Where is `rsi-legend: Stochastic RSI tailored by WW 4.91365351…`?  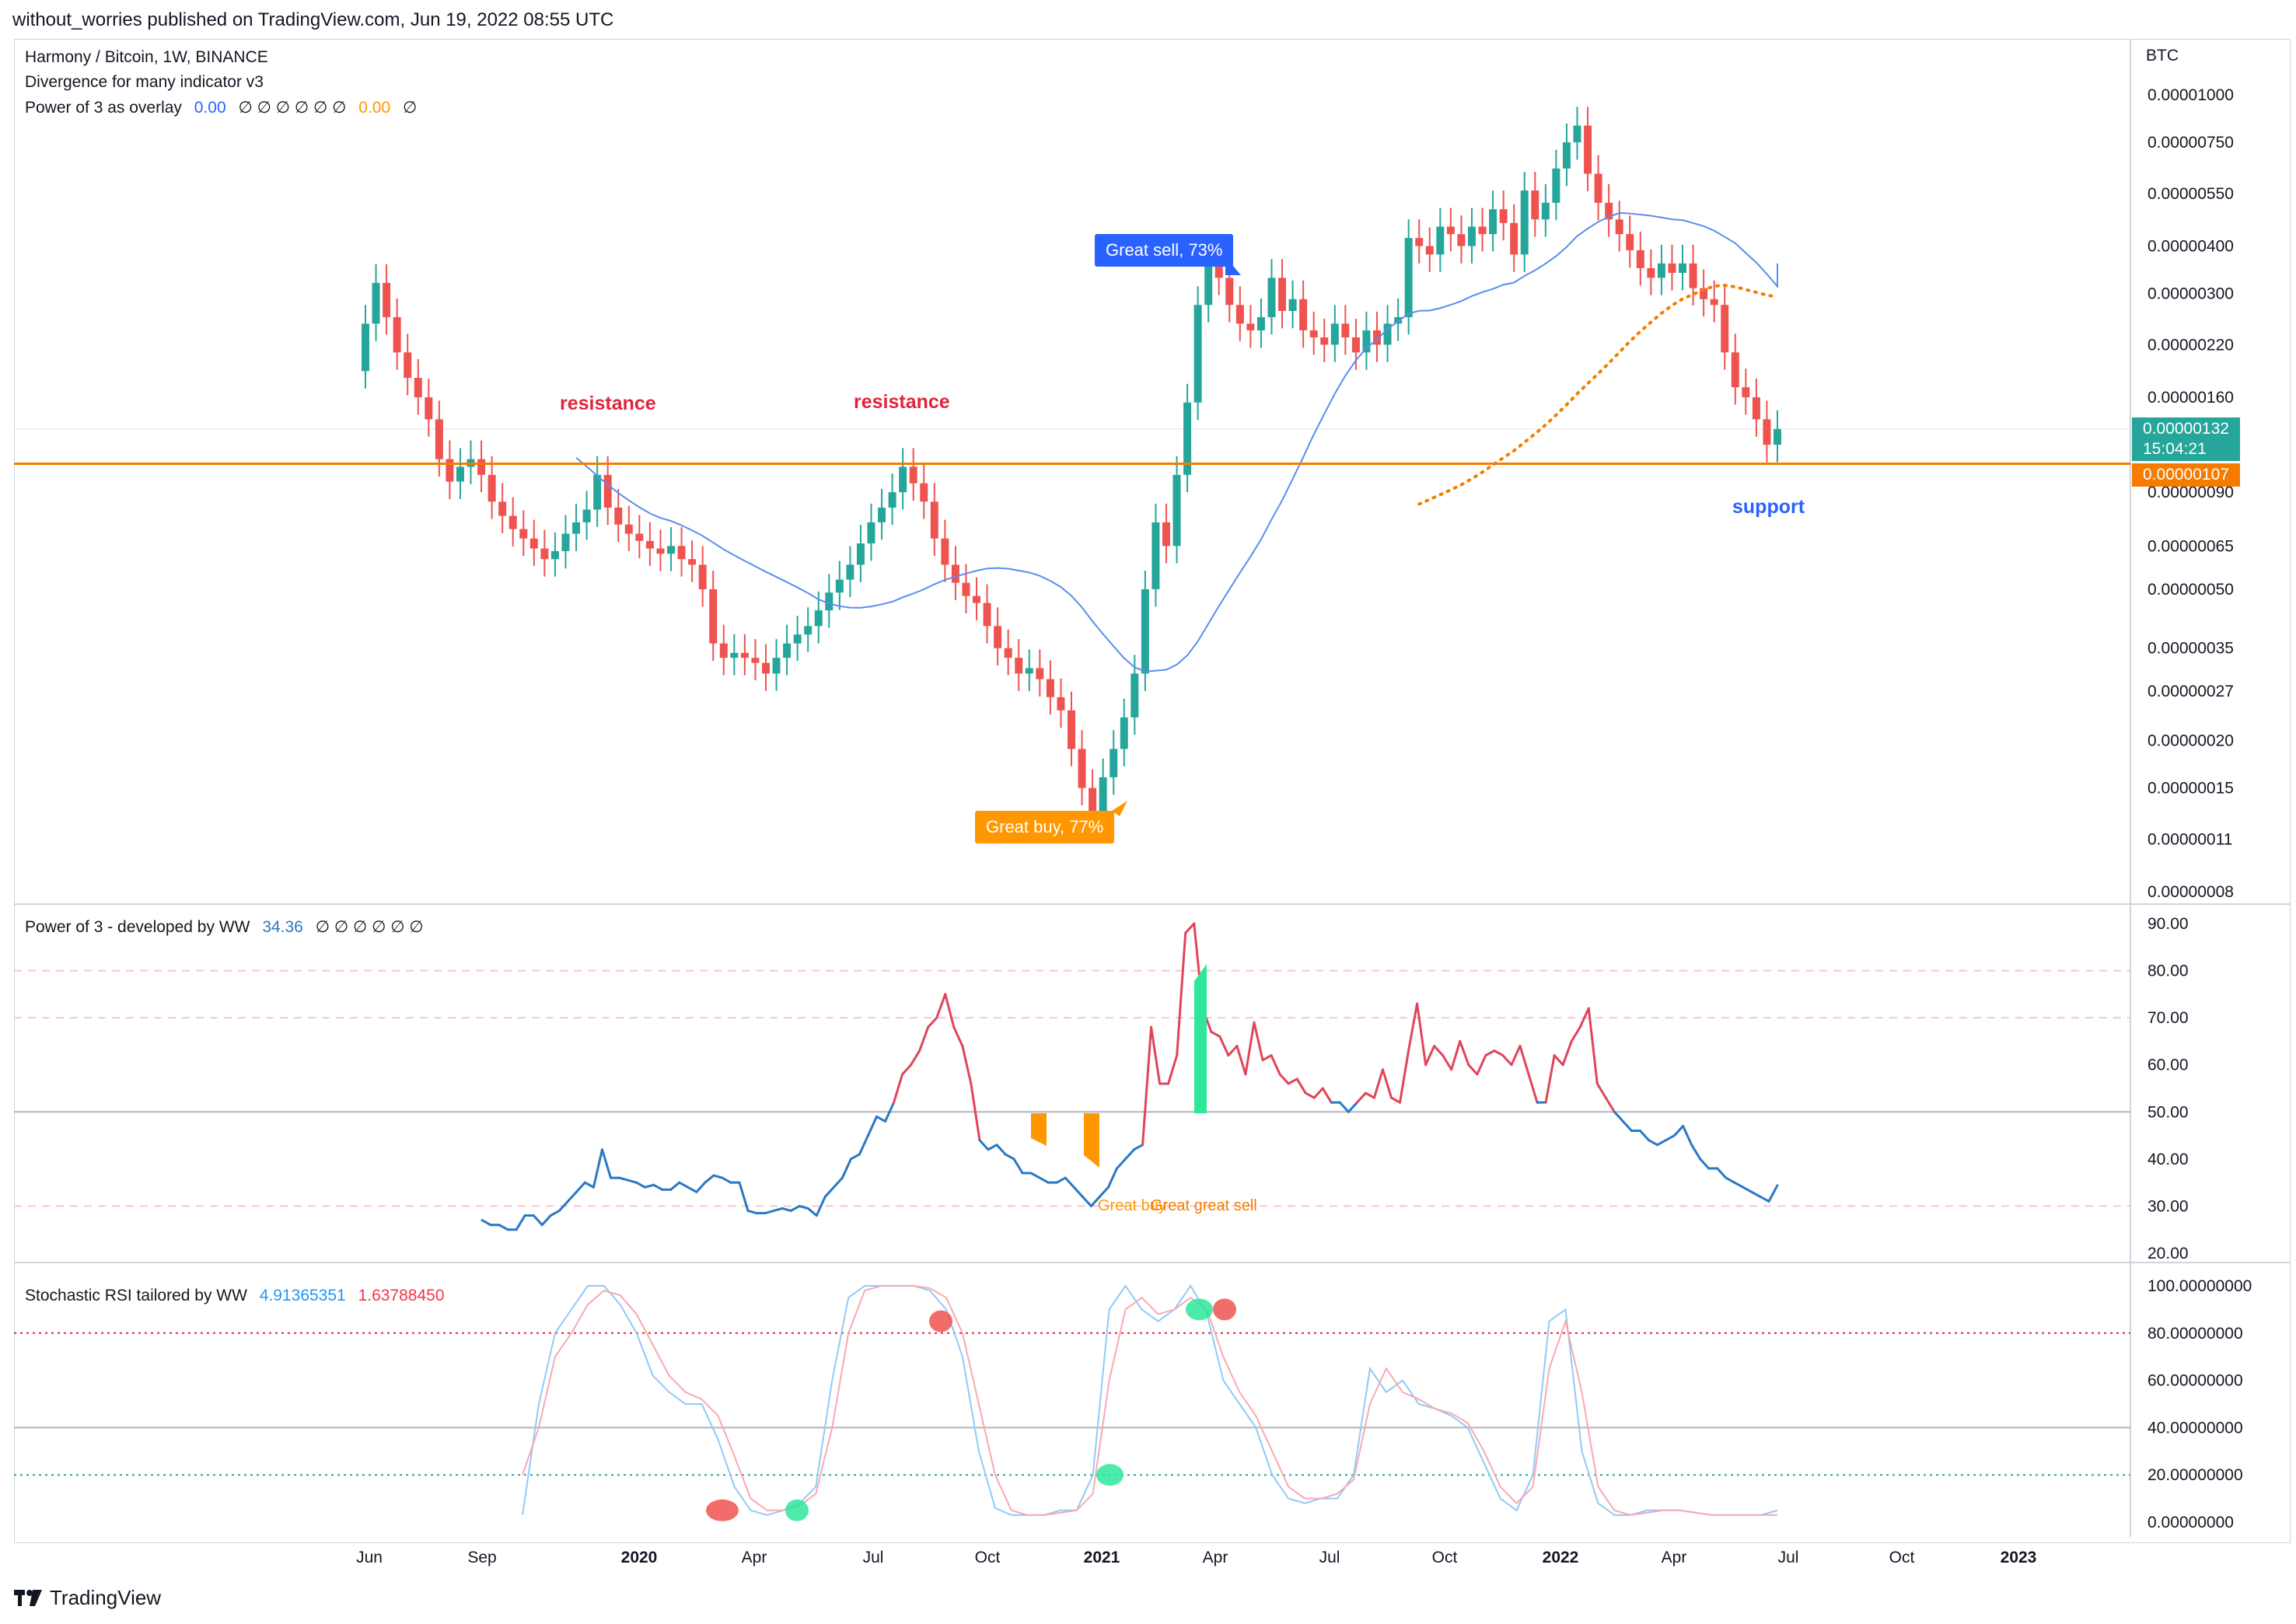 rsi-legend: Stochastic RSI tailored by WW 4.91365351… is located at coordinates (235, 1296).